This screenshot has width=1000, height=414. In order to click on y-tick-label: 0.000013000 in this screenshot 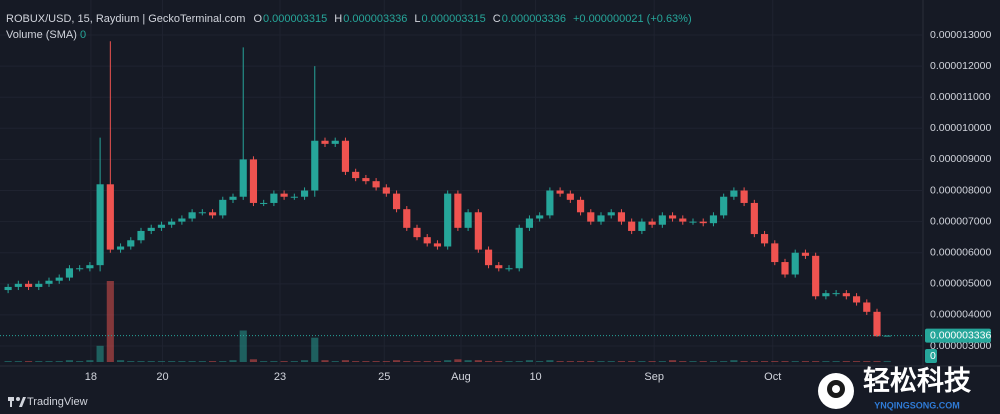, I will do `click(960, 35)`.